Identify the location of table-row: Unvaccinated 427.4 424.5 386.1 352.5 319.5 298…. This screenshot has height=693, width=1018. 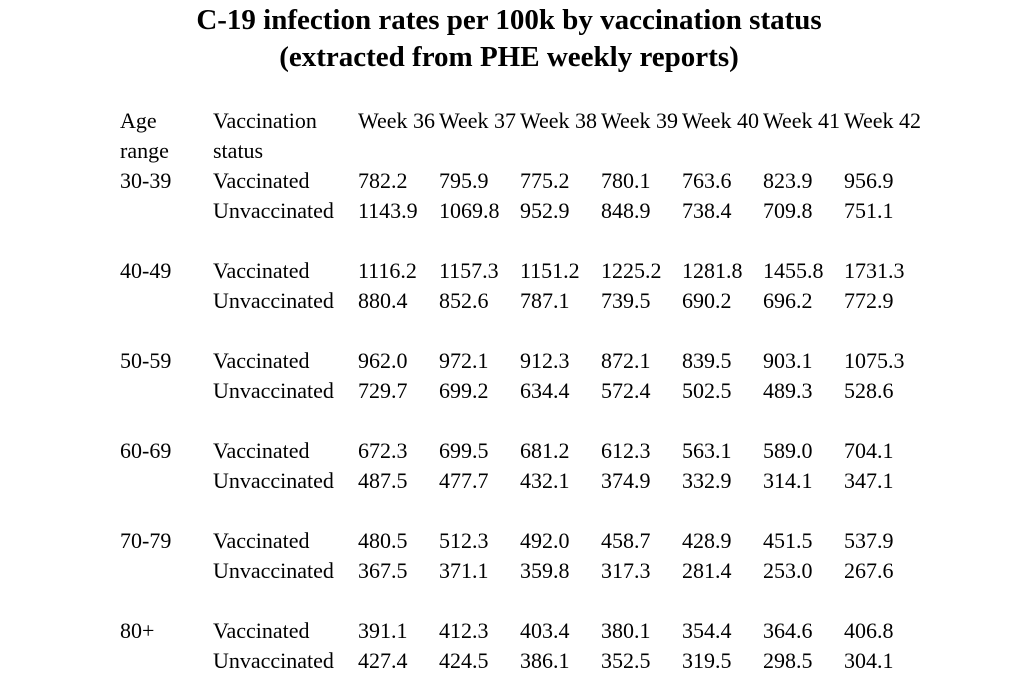
(522, 661).